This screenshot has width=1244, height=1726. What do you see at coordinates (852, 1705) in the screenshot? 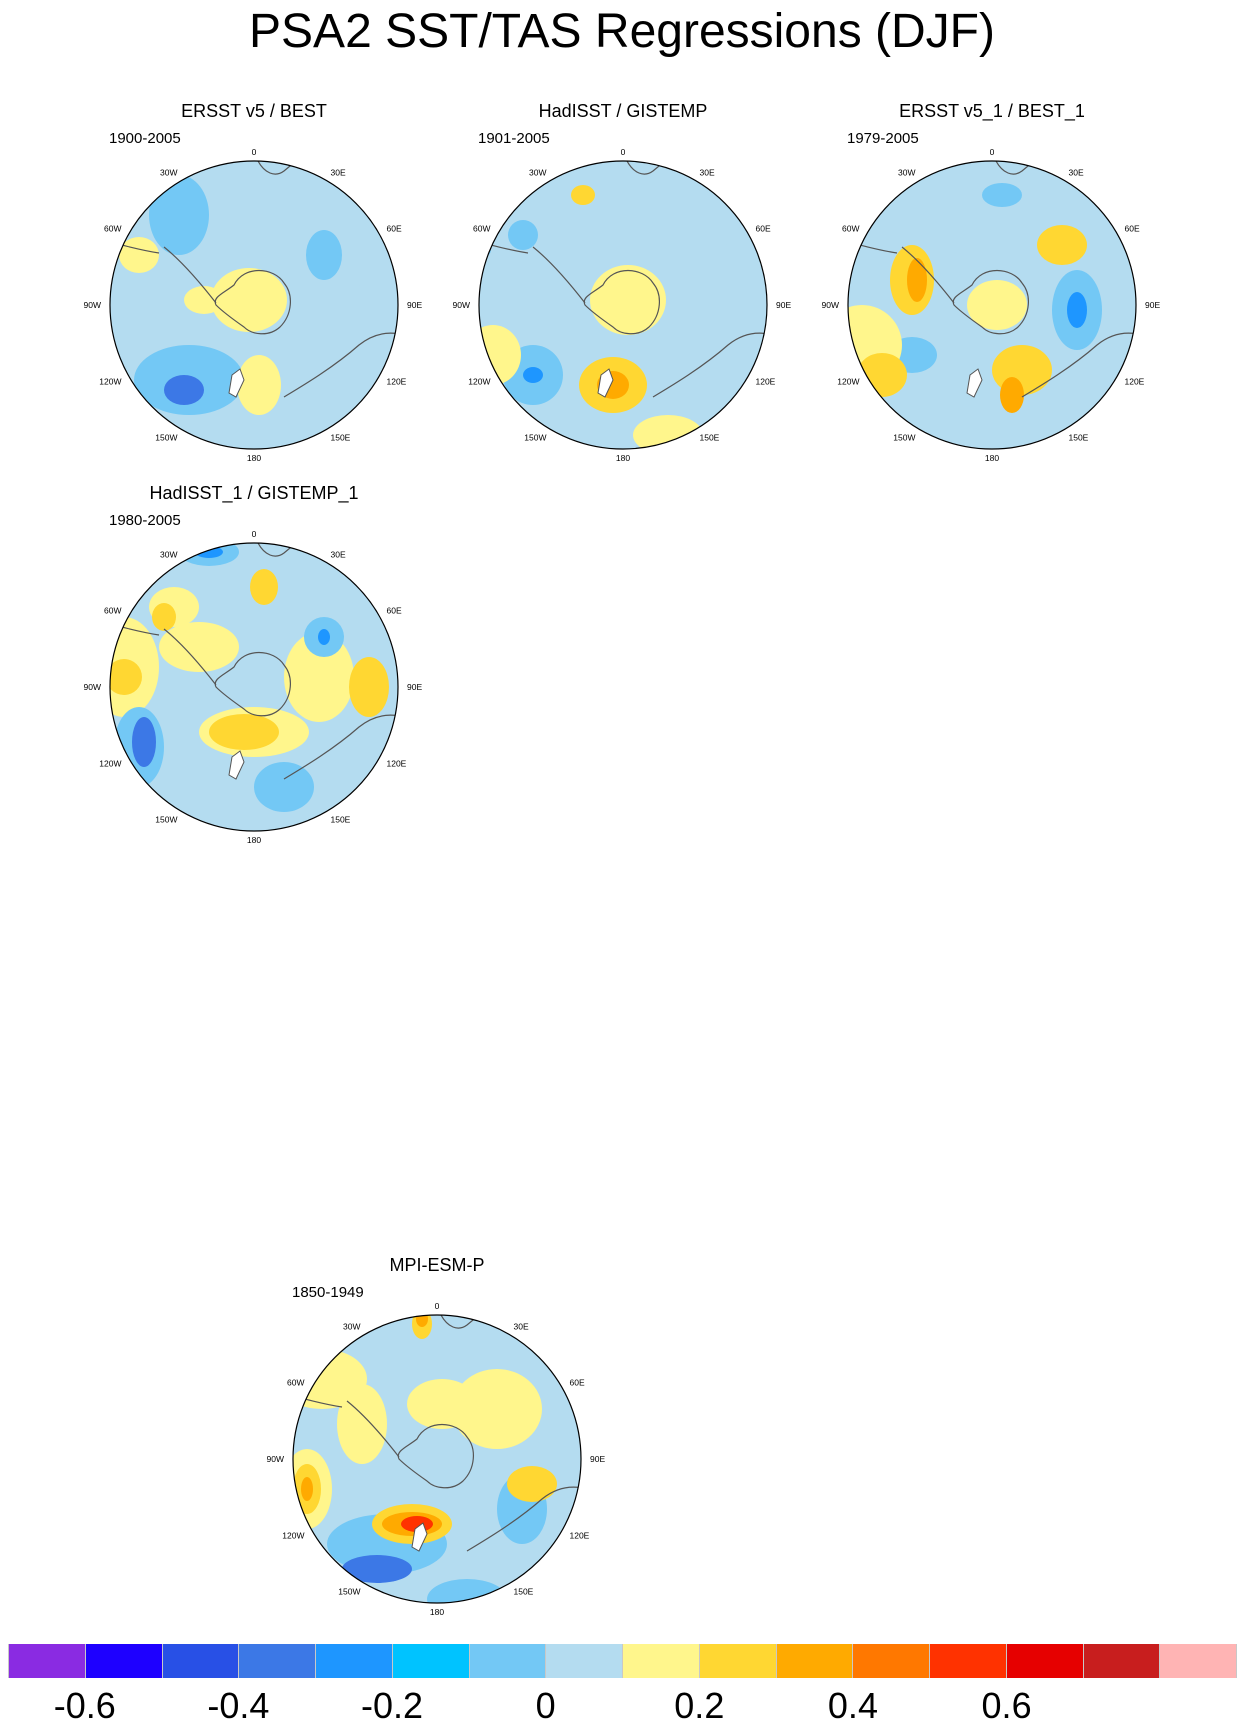
I see `colorbar-tick-label: 0.4` at bounding box center [852, 1705].